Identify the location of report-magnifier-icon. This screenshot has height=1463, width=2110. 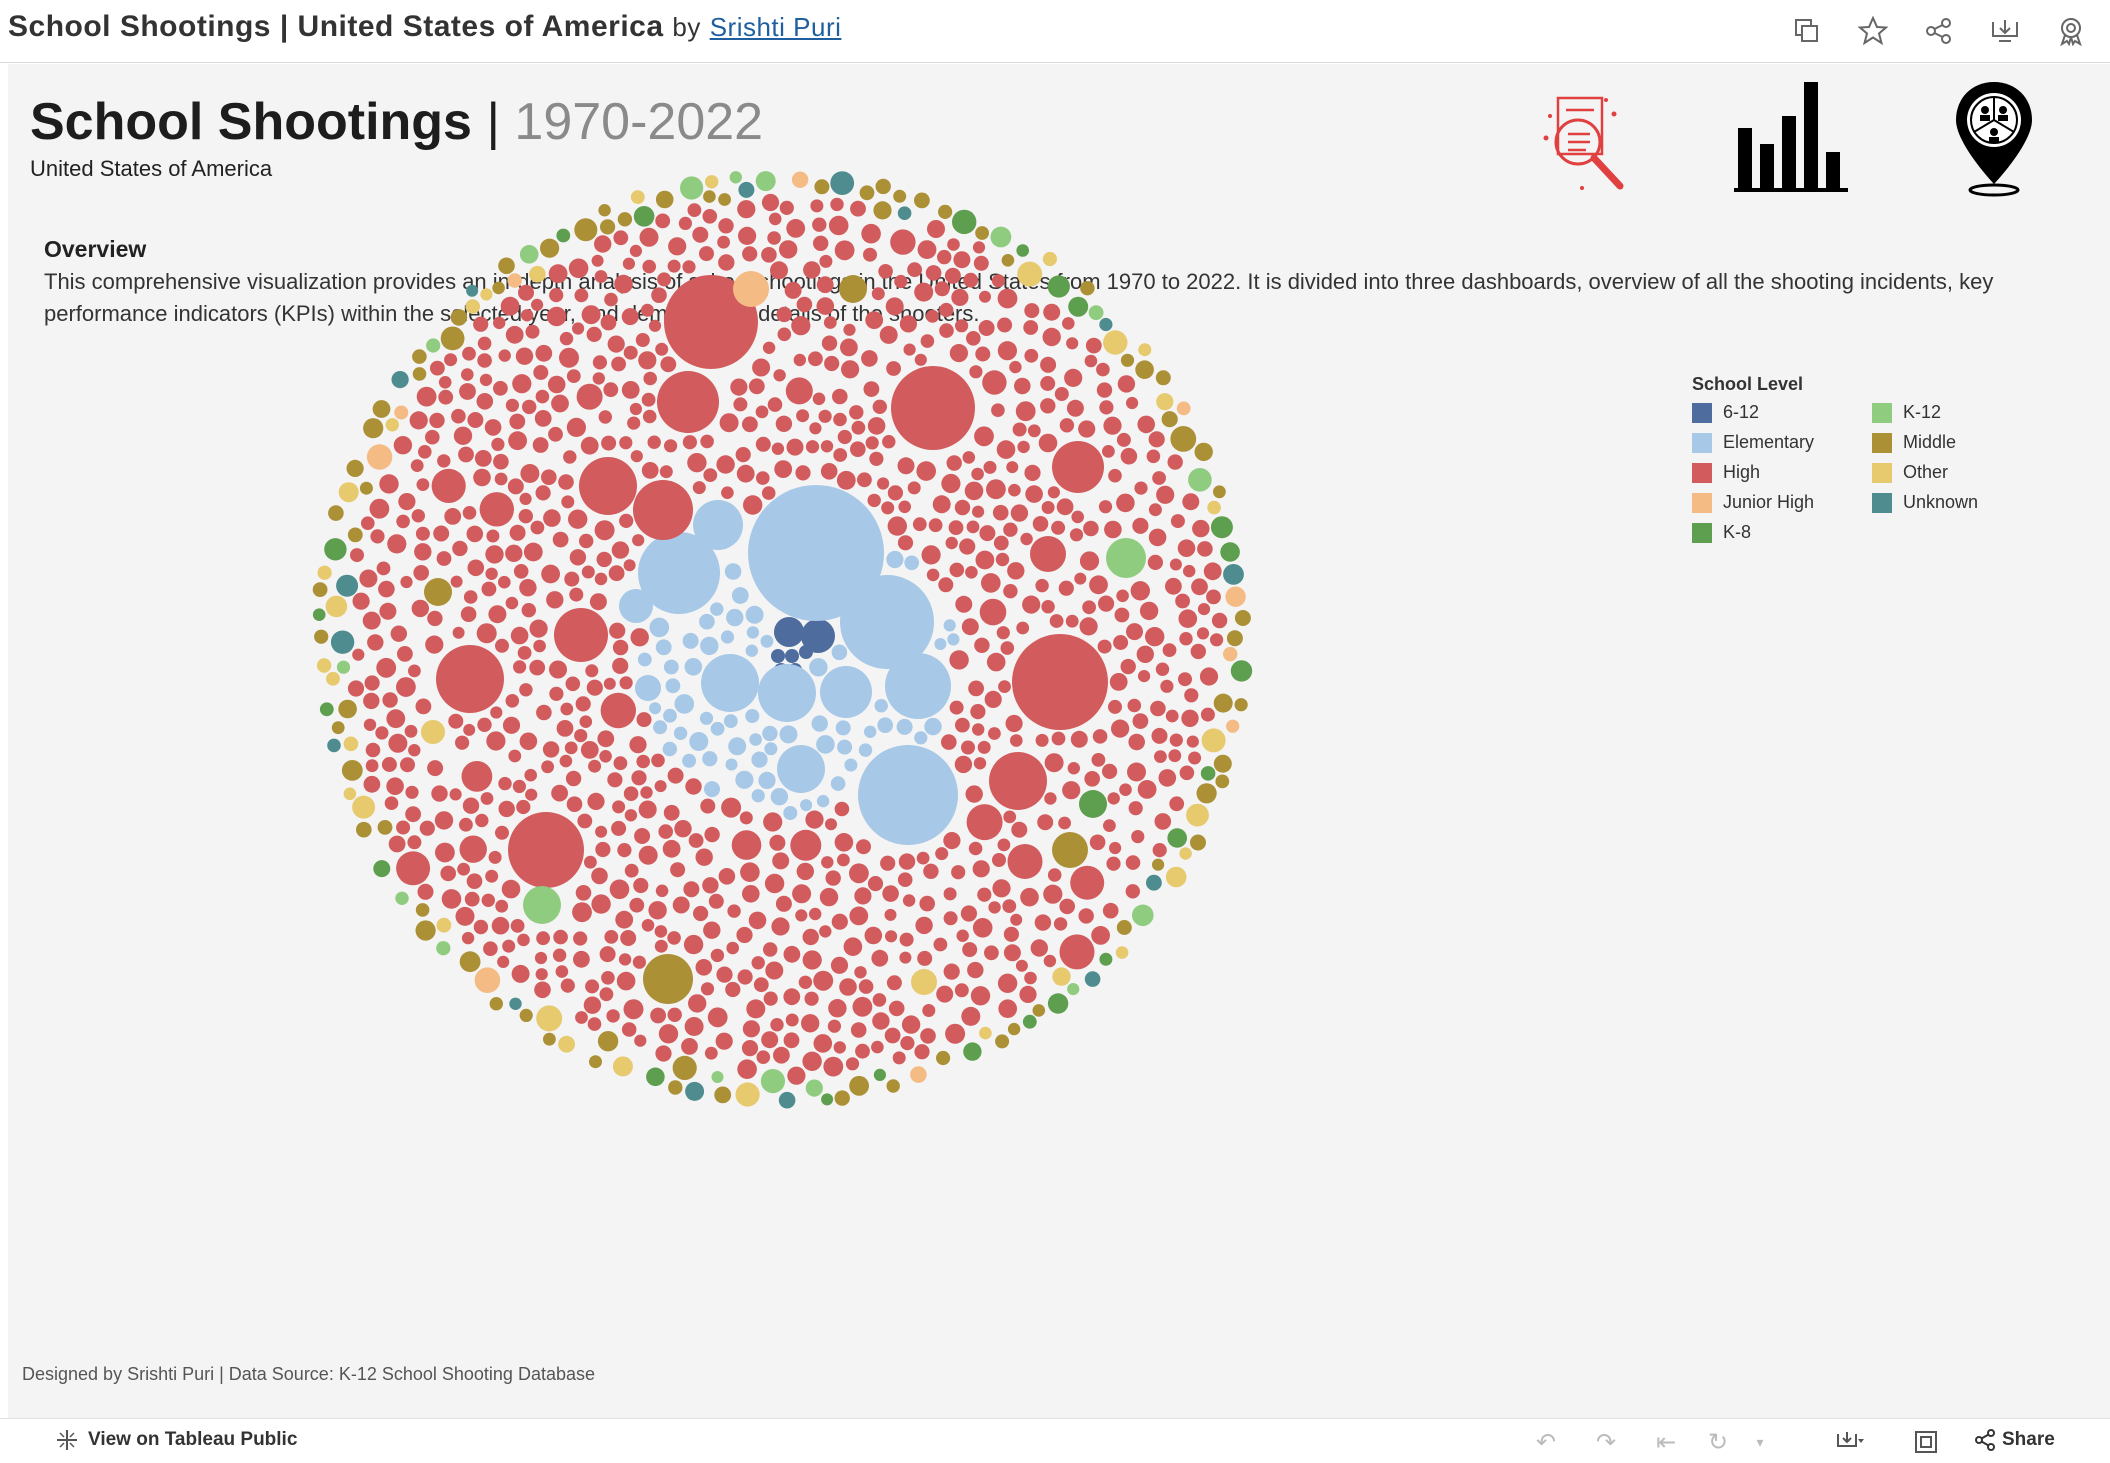
(1584, 143).